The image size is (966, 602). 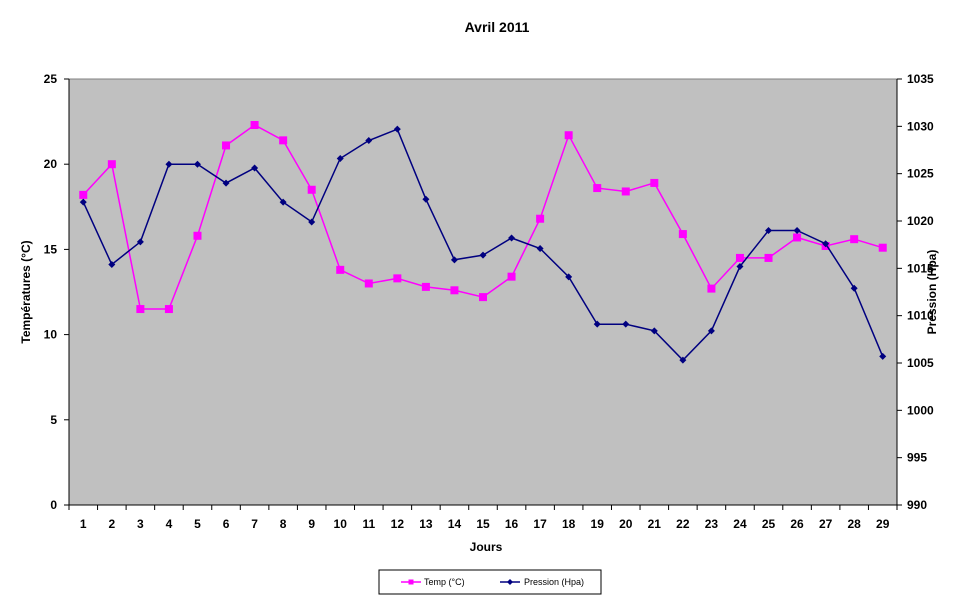 What do you see at coordinates (341, 524) in the screenshot?
I see `x-tick-label: 10` at bounding box center [341, 524].